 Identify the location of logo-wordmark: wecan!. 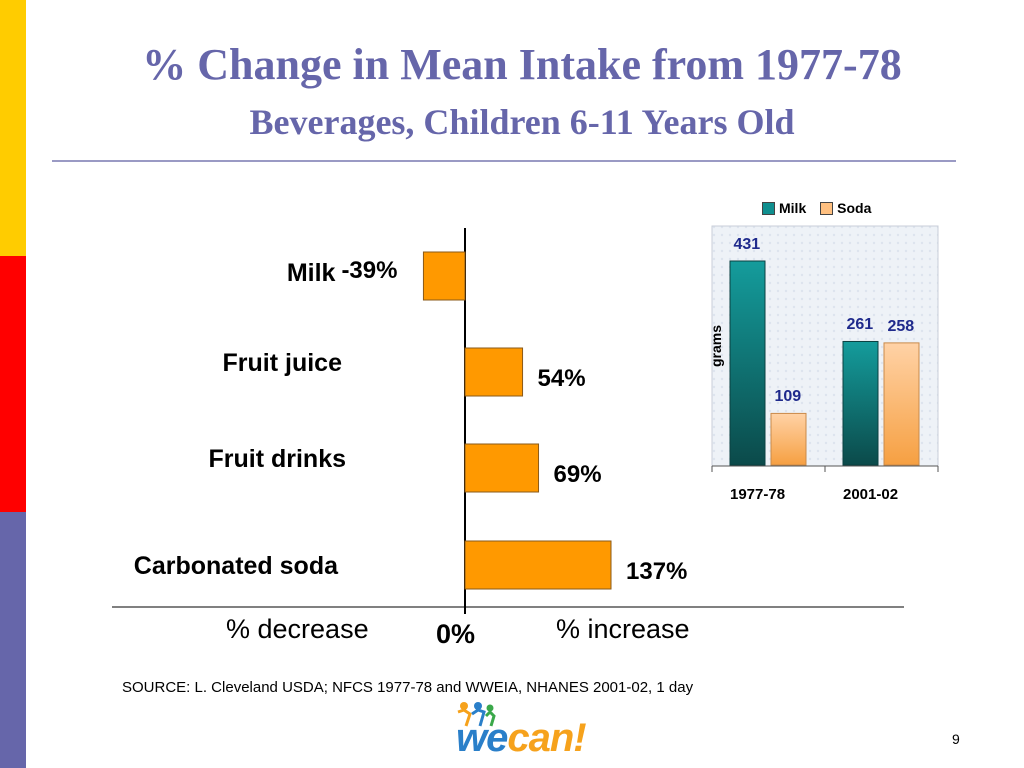
(521, 738).